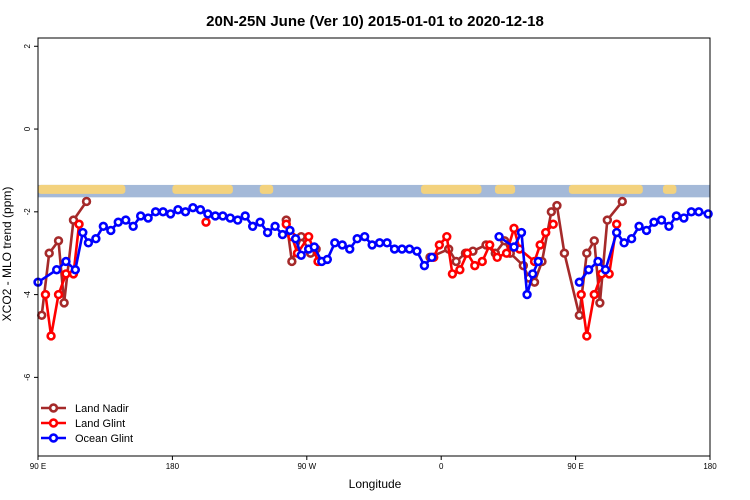  What do you see at coordinates (375, 484) in the screenshot?
I see `x-axis-label: Longitude` at bounding box center [375, 484].